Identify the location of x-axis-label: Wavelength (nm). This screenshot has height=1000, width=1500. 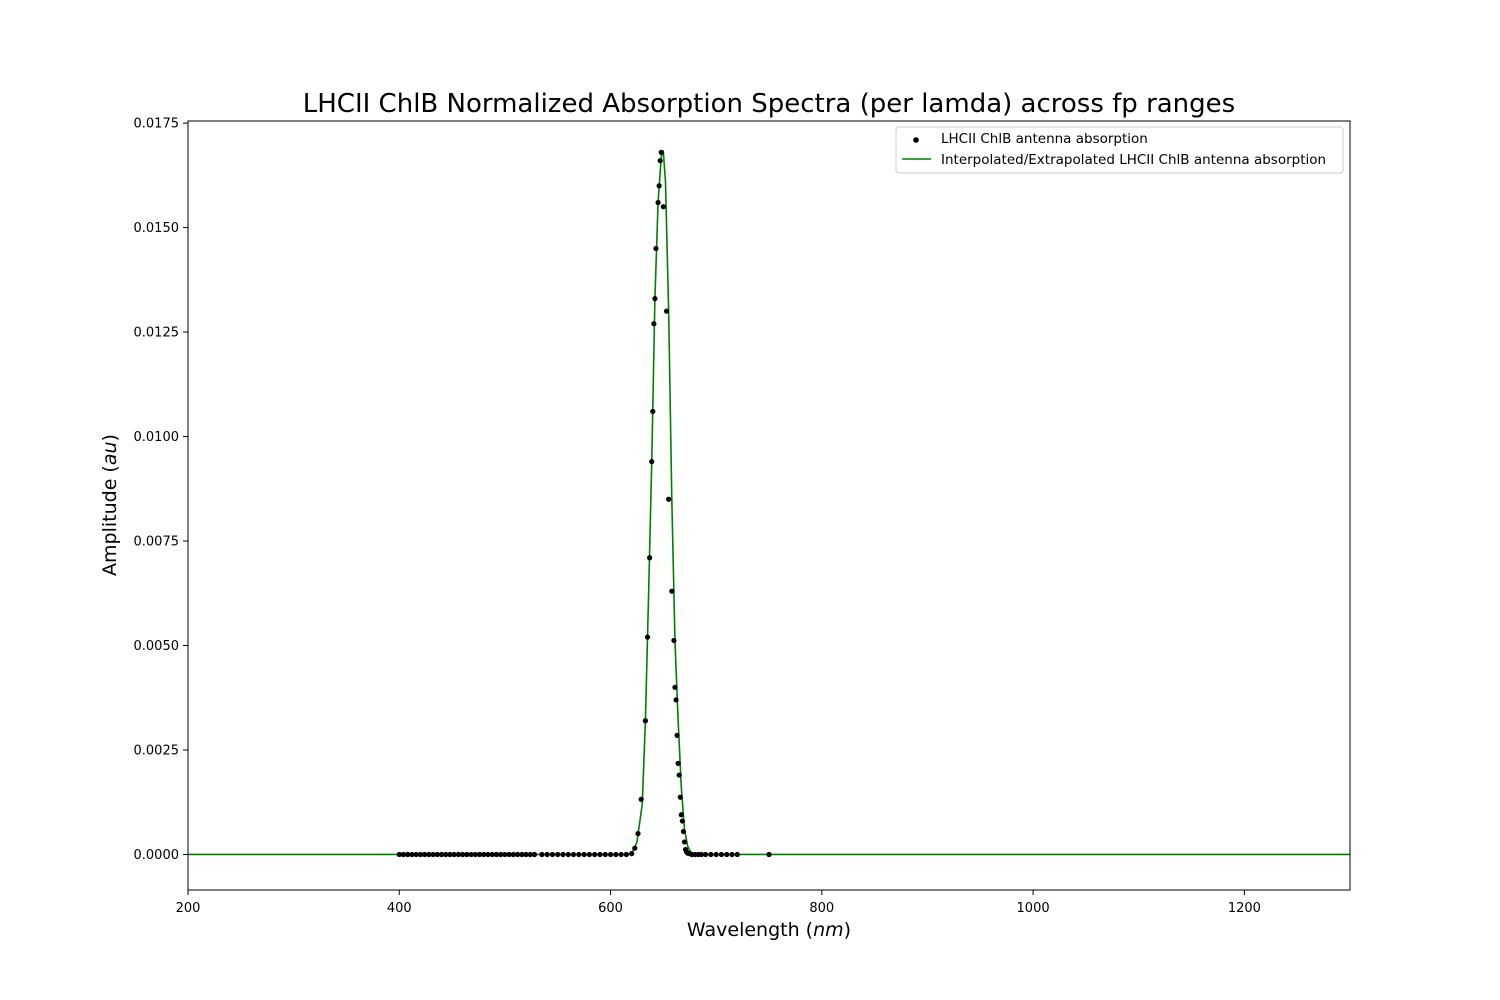
(769, 930).